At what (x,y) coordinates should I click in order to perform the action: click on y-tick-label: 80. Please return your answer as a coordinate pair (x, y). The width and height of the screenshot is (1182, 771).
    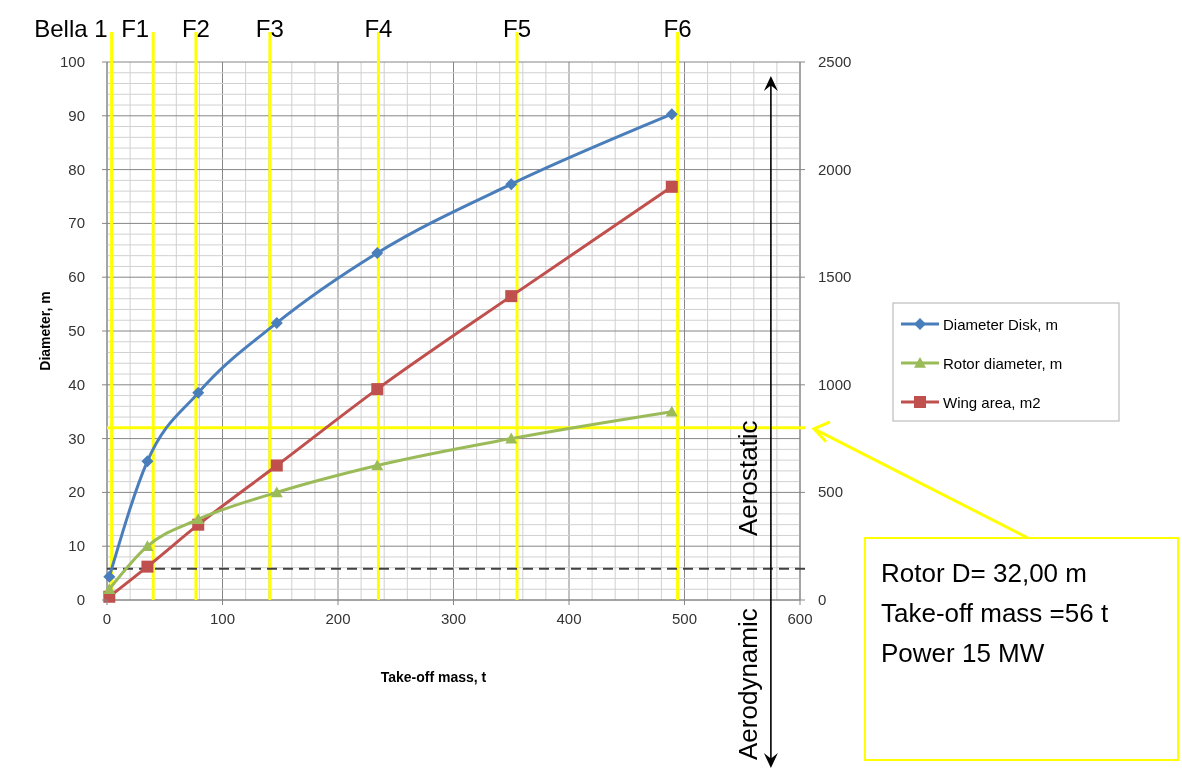
    Looking at the image, I should click on (76, 169).